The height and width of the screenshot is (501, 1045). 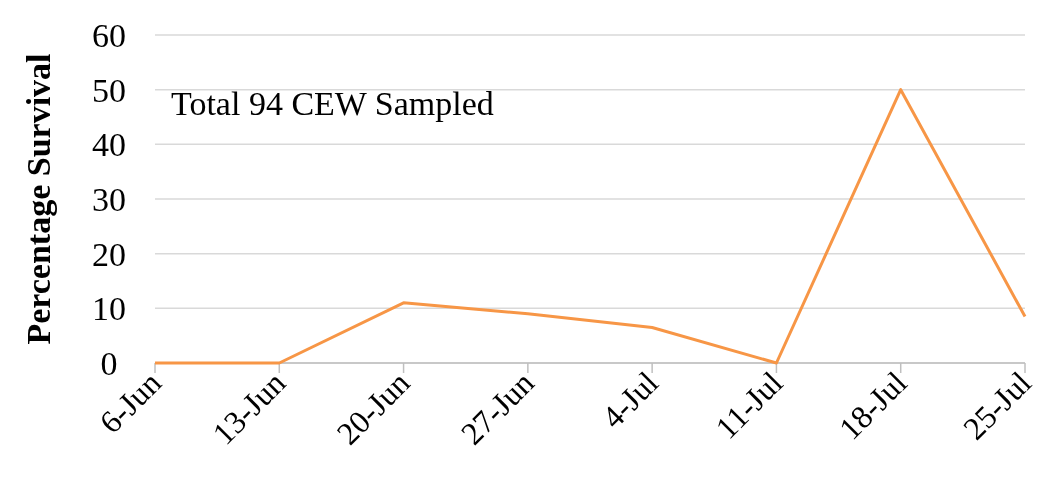 What do you see at coordinates (109, 35) in the screenshot?
I see `y-tick-label: 60` at bounding box center [109, 35].